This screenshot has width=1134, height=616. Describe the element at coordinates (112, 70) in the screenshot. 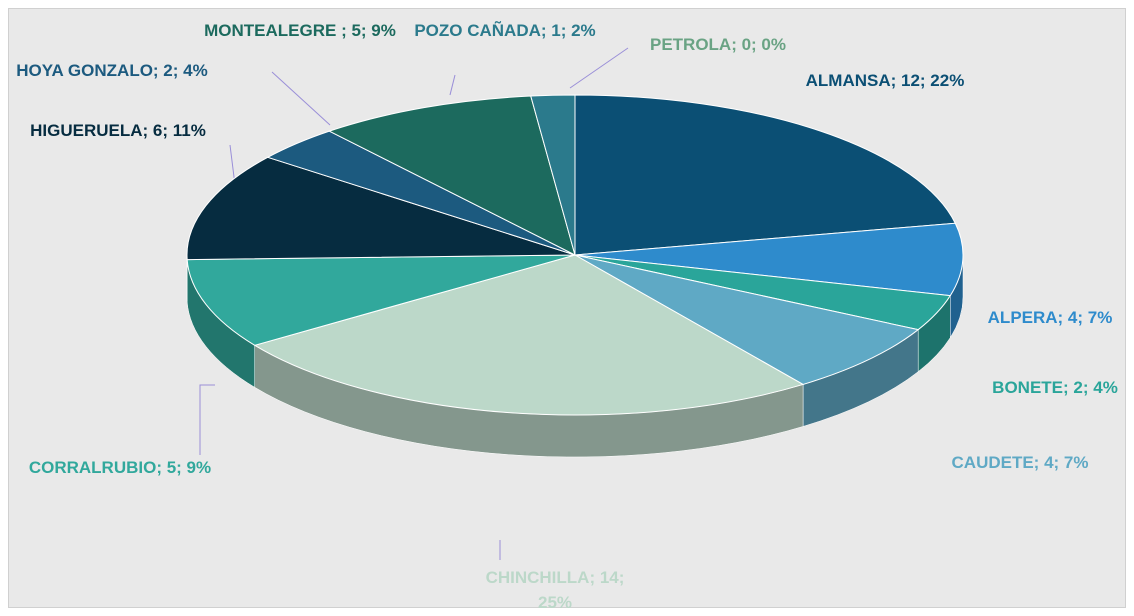

I see `data-label: HOYA GONZALO; 2; 4%` at that location.